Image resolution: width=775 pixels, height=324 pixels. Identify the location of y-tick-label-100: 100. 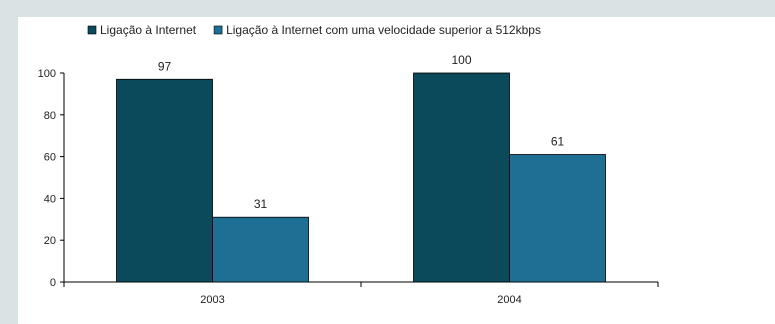
(47, 74).